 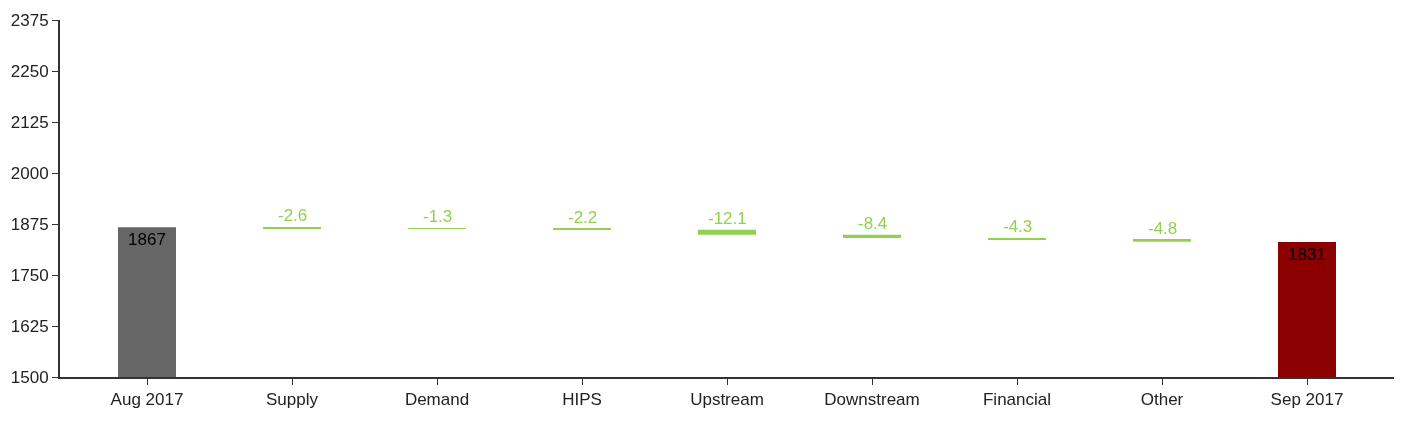 What do you see at coordinates (29, 224) in the screenshot?
I see `y-tick-label: 1875` at bounding box center [29, 224].